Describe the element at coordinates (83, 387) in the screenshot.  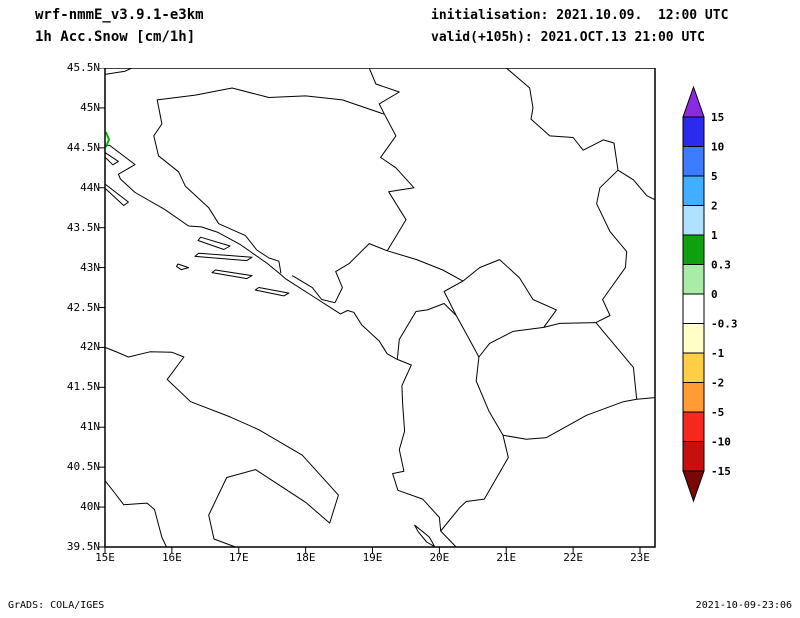
I see `lat-tick-label: 41.5N` at that location.